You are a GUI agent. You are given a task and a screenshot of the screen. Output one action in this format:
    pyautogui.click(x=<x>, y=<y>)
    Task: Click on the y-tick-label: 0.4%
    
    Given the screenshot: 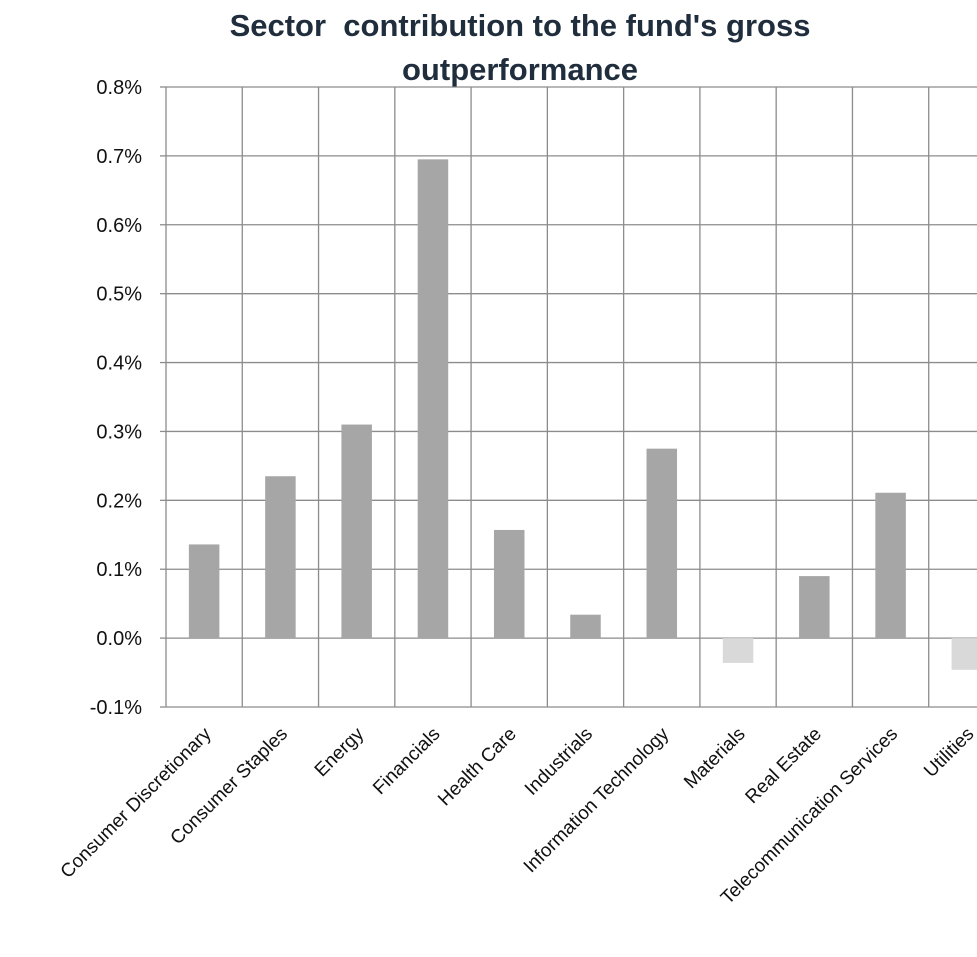 What is the action you would take?
    pyautogui.click(x=119, y=364)
    